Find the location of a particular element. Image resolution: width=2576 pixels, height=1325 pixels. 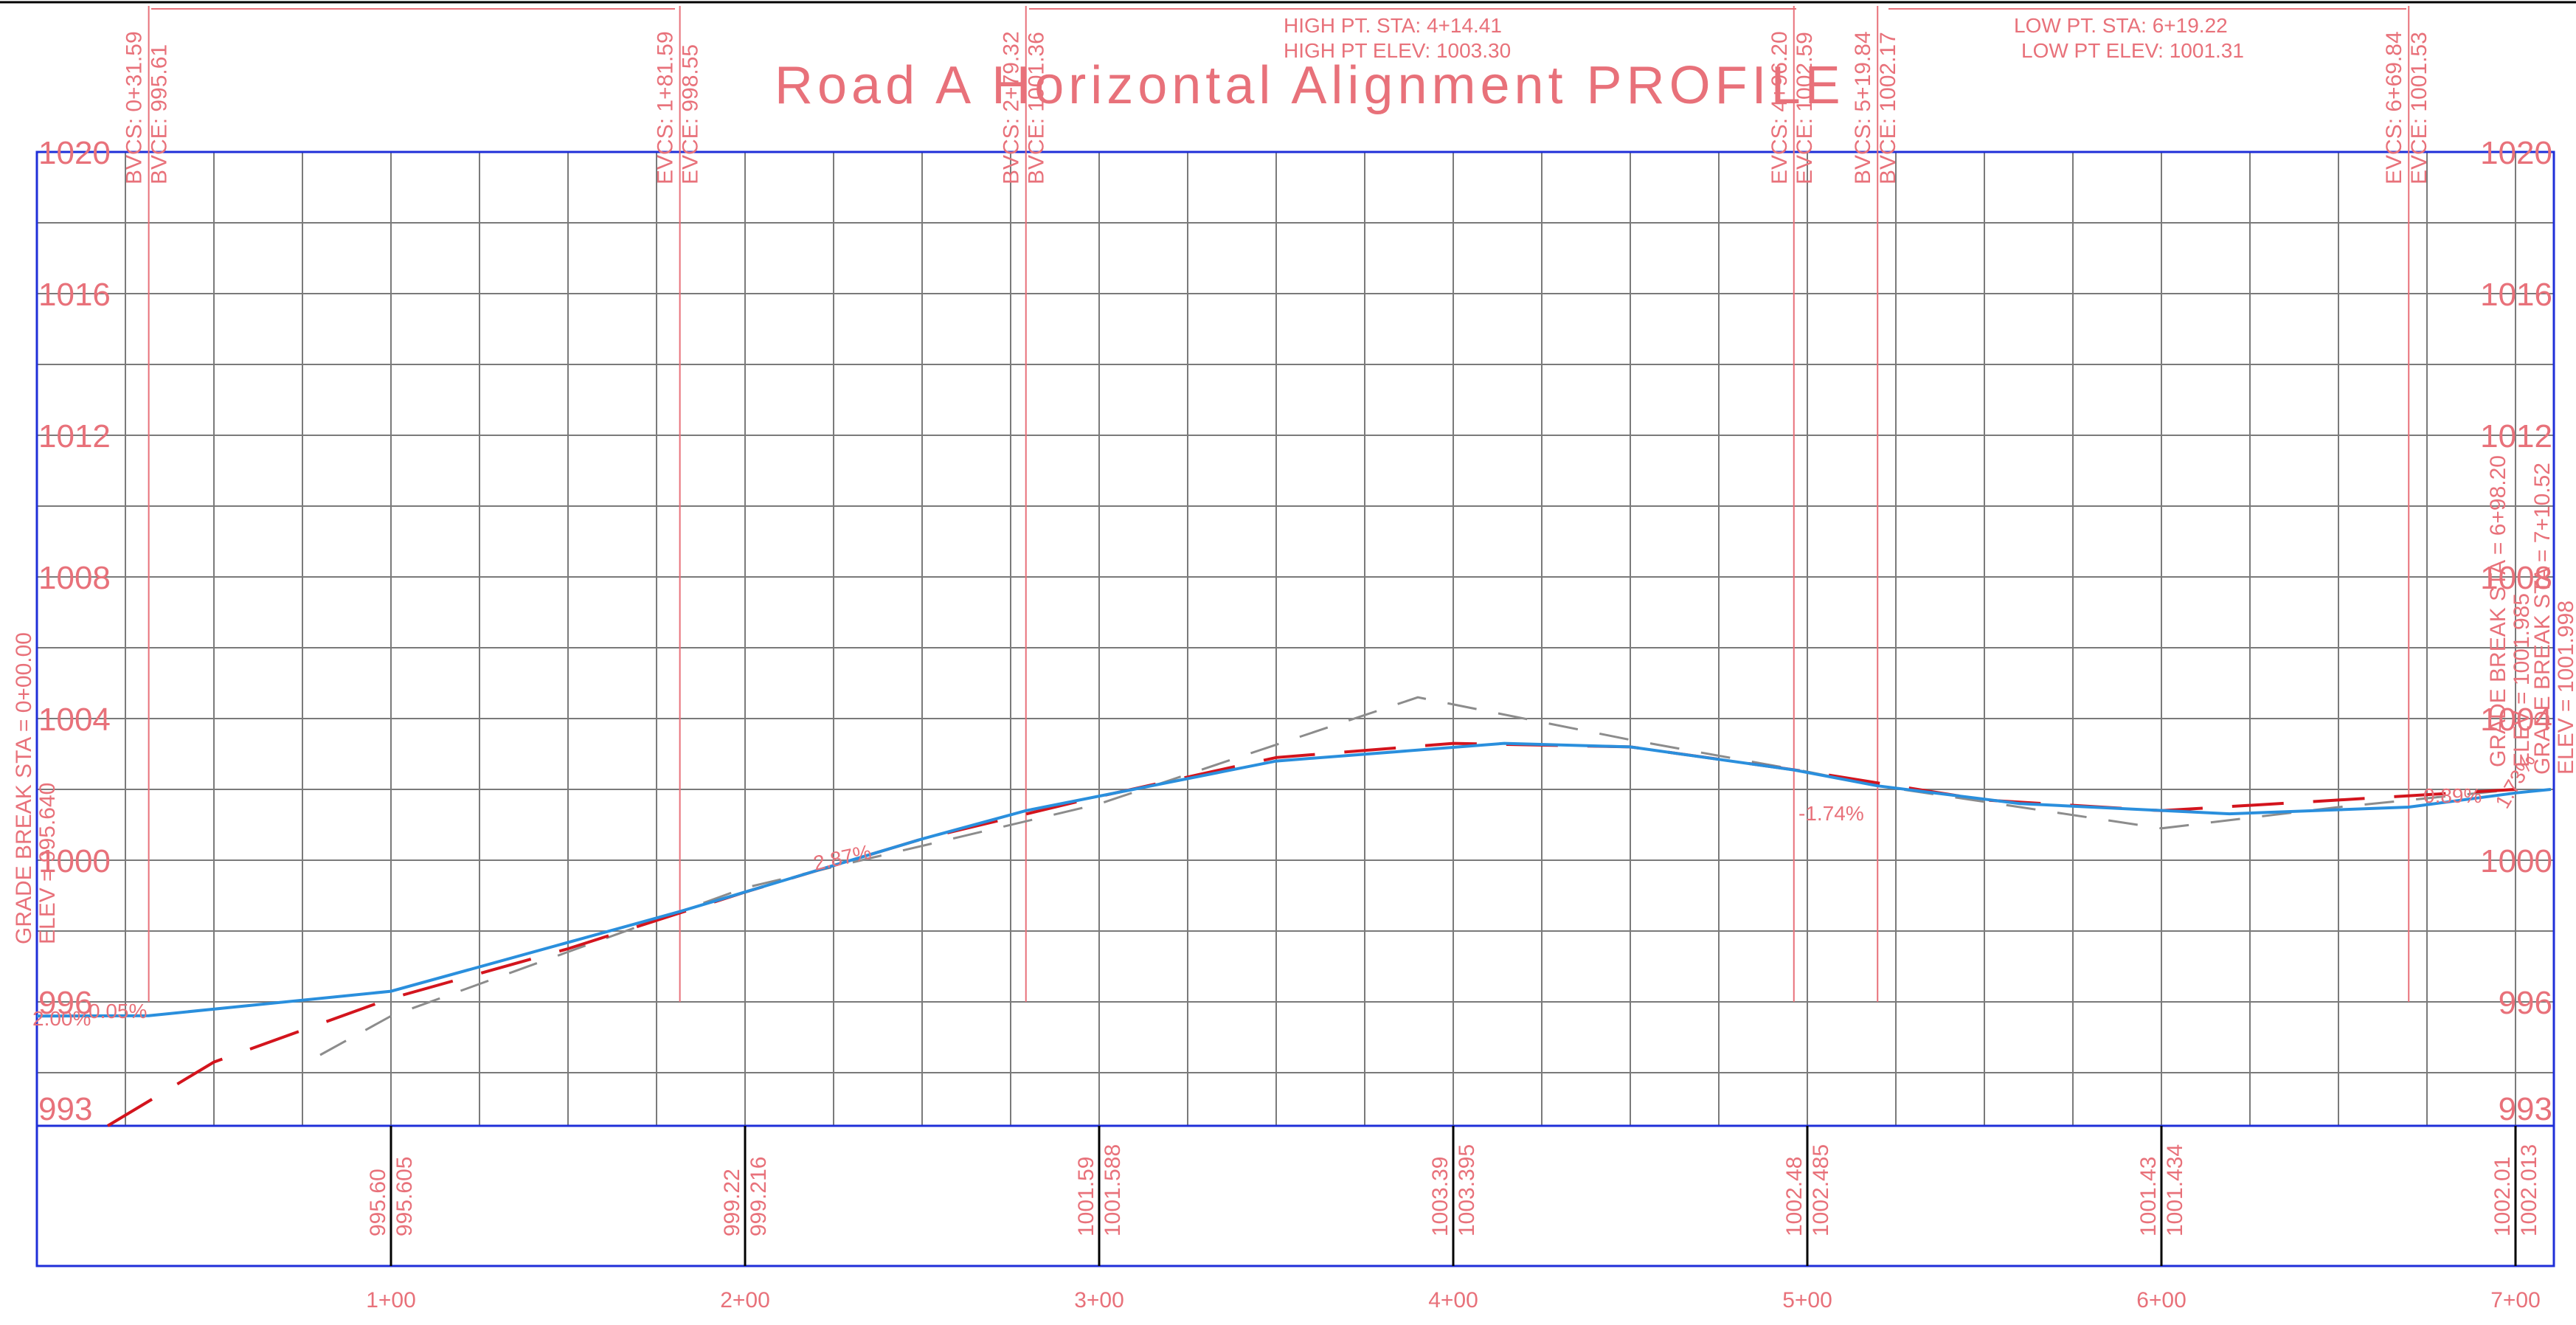

drawing-title: Road A Horizontal Alignment PROFILE is located at coordinates (1310, 85).